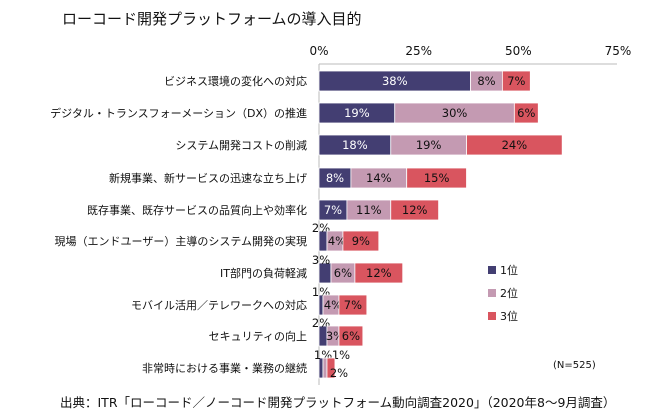 This screenshot has width=650, height=417. What do you see at coordinates (258, 336) in the screenshot?
I see `category-label: セキュリティの向上` at bounding box center [258, 336].